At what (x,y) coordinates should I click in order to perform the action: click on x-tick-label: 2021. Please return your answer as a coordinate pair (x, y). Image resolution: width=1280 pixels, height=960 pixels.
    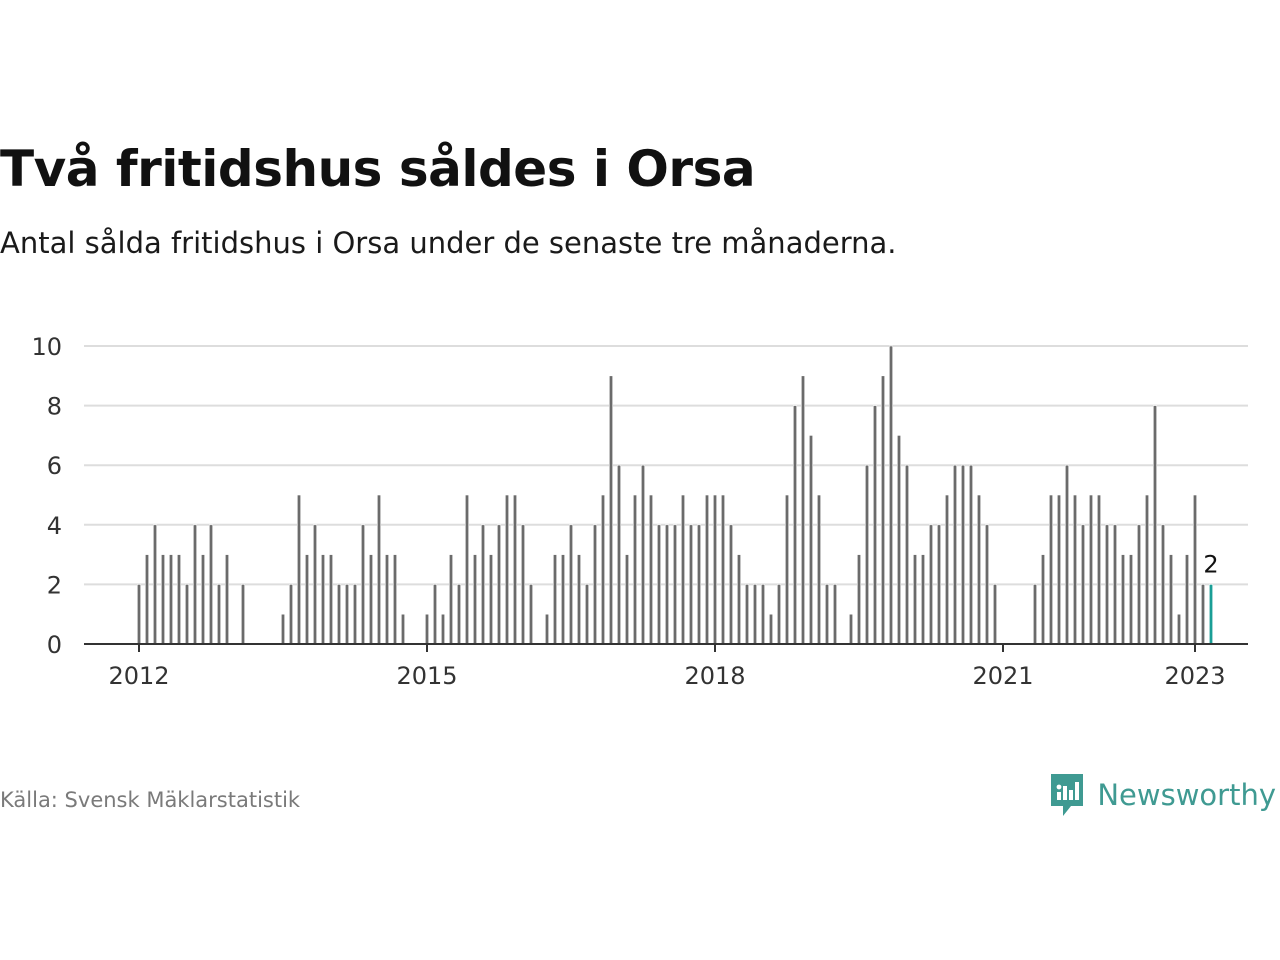
    Looking at the image, I should click on (1002, 676).